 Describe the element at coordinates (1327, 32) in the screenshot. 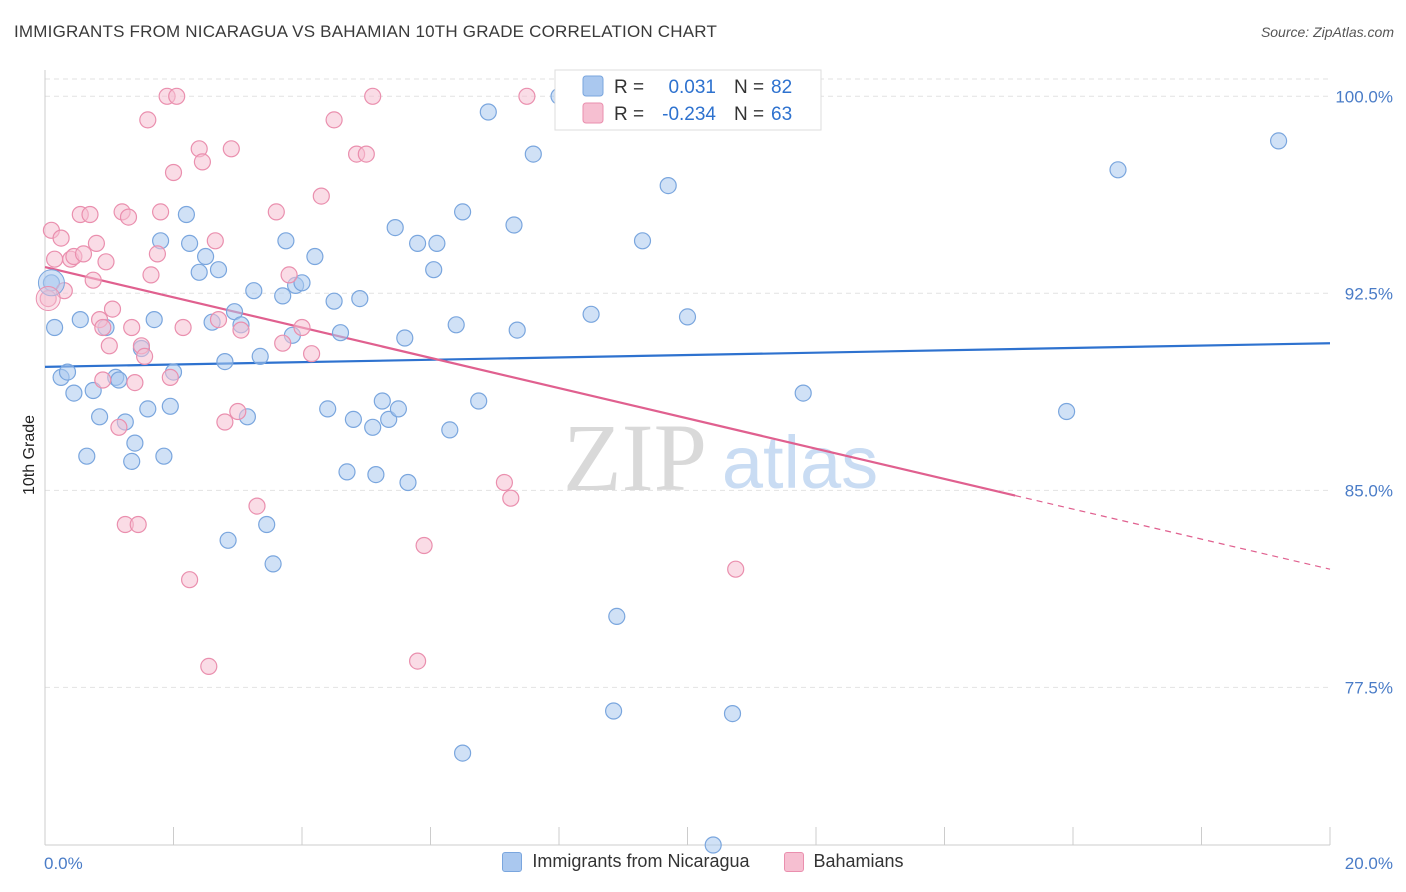

I see `chart-source: Source: ZipAtlas.com` at that location.